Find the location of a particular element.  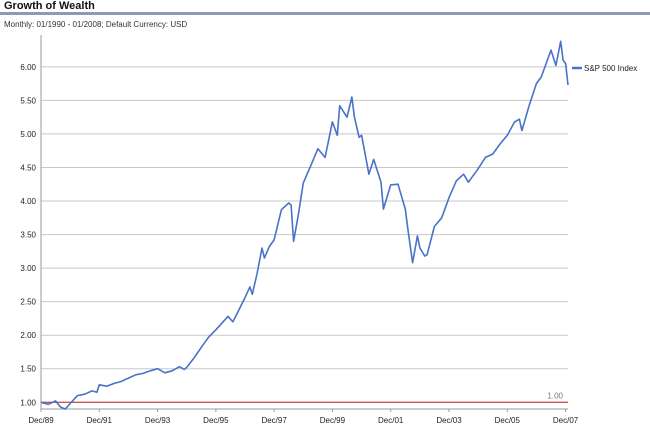

y-tick-label: 4.50 is located at coordinates (28, 167).